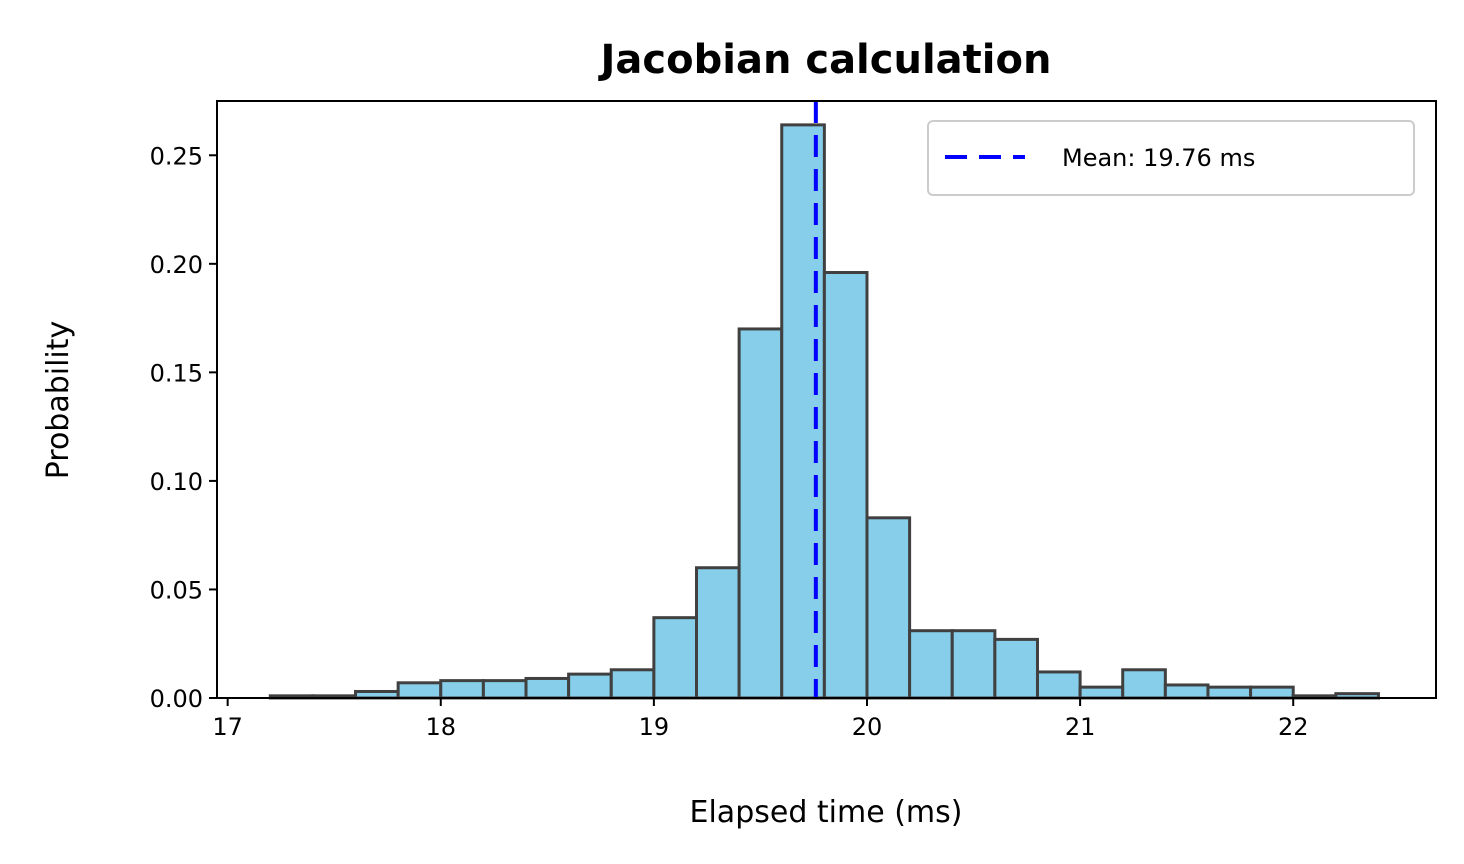 The height and width of the screenshot is (864, 1464). What do you see at coordinates (227, 727) in the screenshot?
I see `x-tick-label: 17` at bounding box center [227, 727].